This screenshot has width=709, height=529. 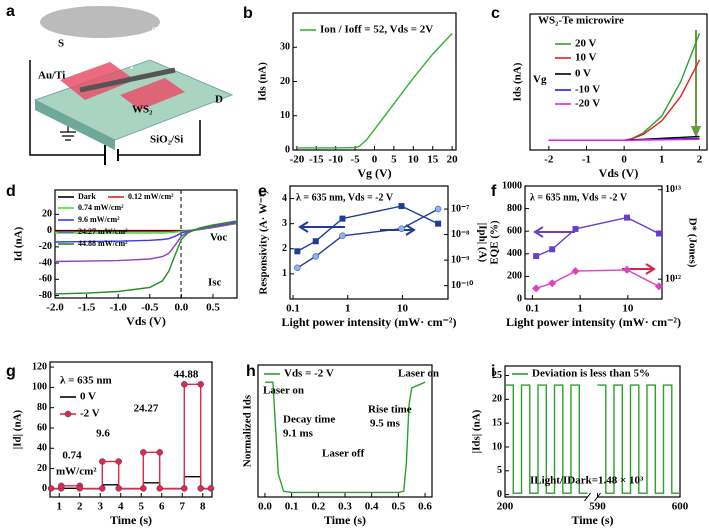 I want to click on legend-label: Vds = -2 V, so click(x=309, y=374).